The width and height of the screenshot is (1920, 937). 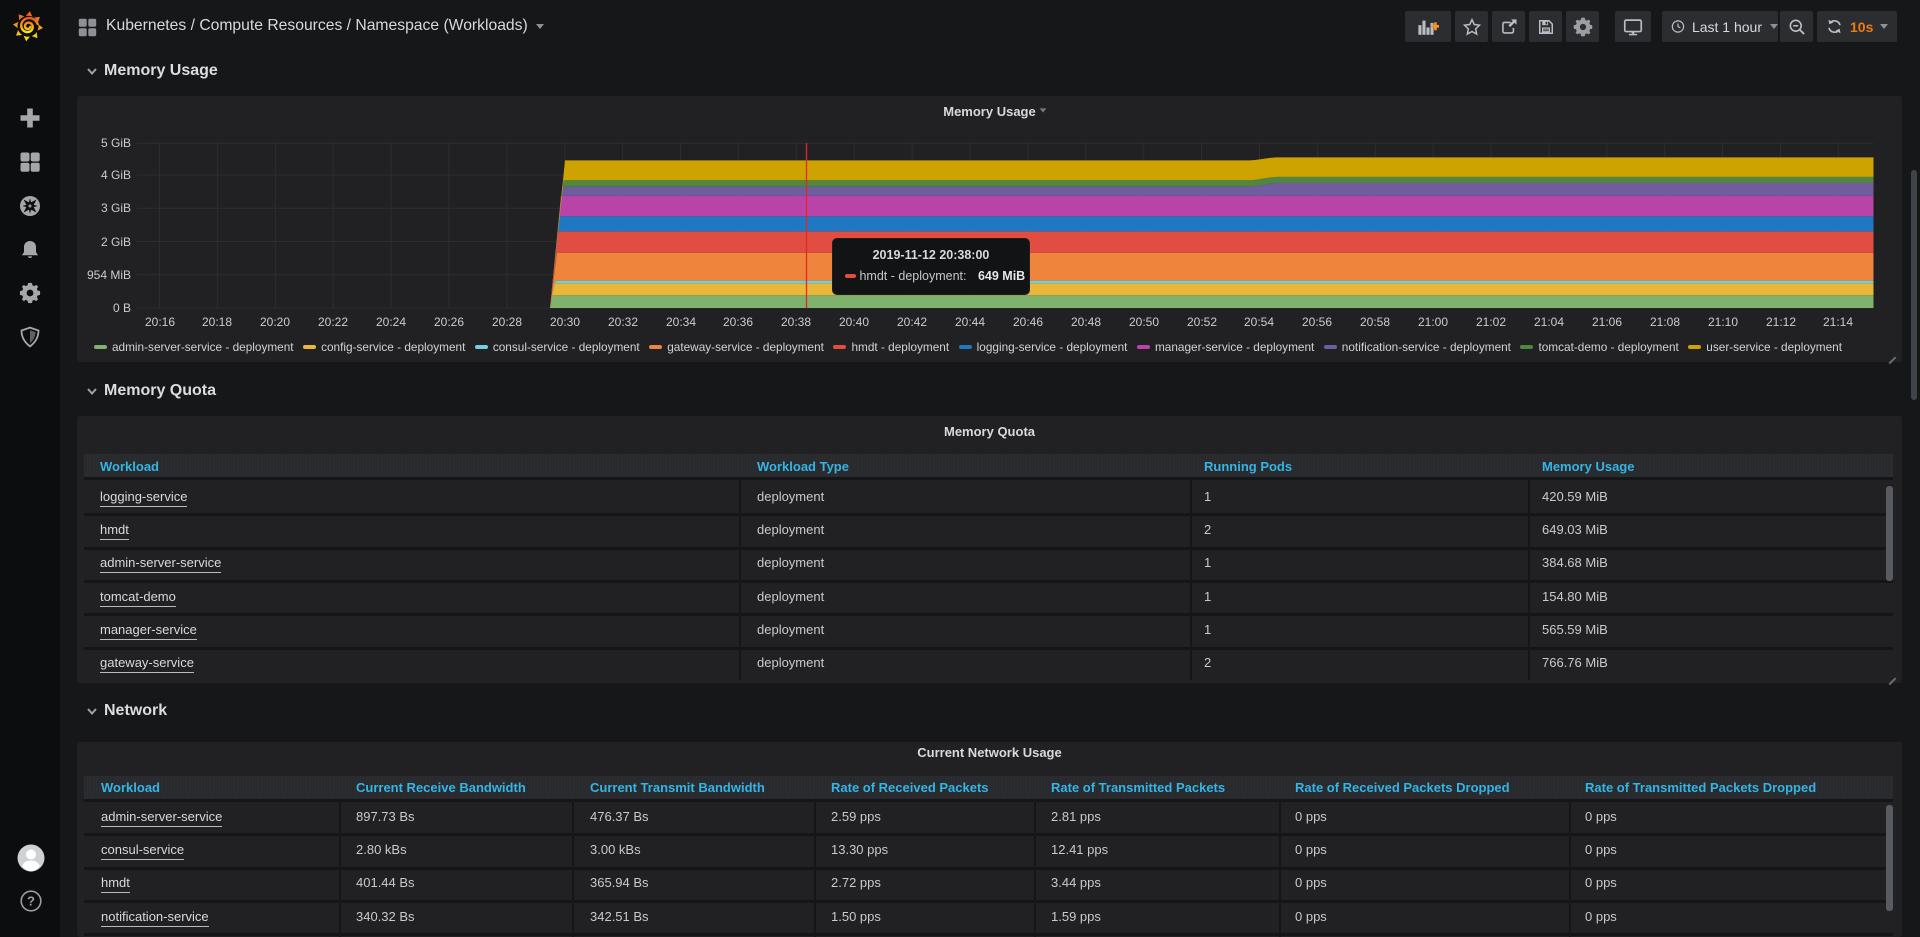 I want to click on svg-text: 954 MiB, so click(x=109, y=275).